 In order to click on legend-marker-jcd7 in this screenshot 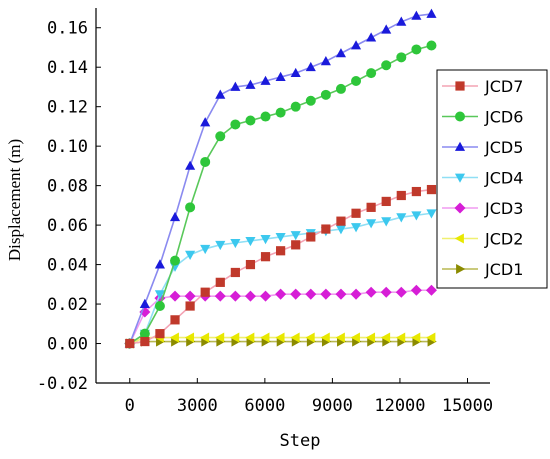, I will do `click(460, 86)`.